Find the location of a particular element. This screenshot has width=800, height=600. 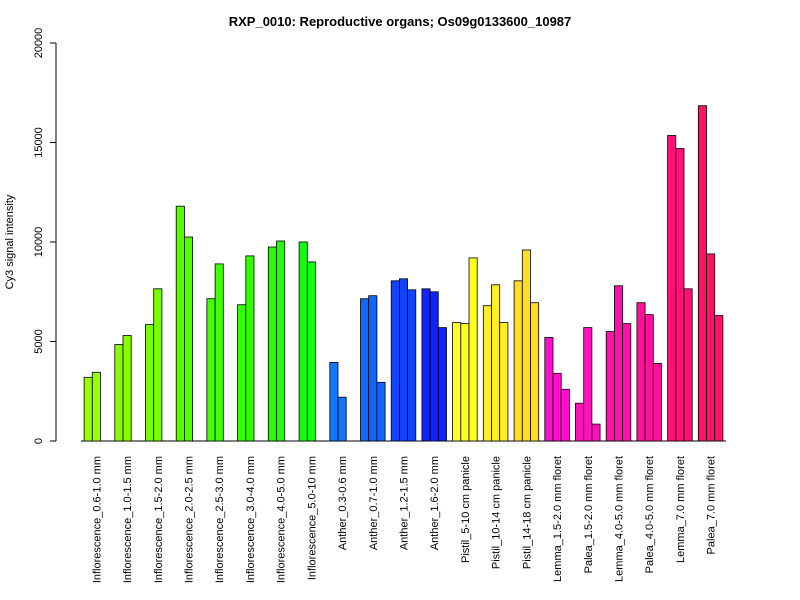

category-label: Lemma_7.0 mm floret is located at coordinates (681, 509).